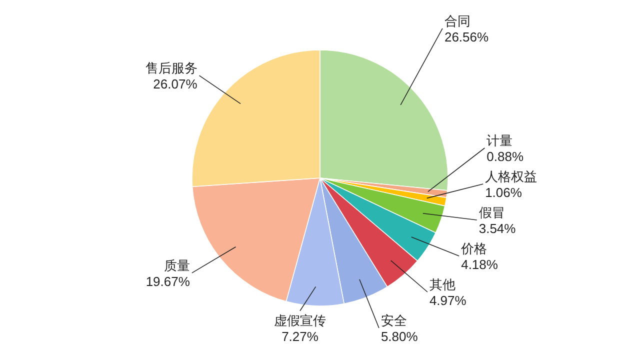  Describe the element at coordinates (491, 212) in the screenshot. I see `slice-label: 假冒` at that location.